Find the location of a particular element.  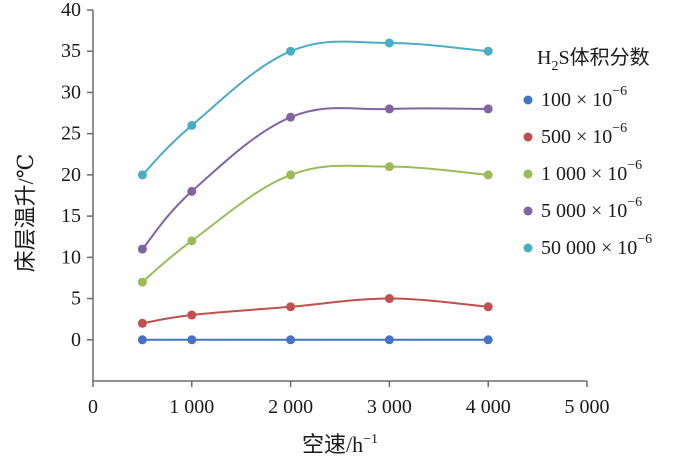

y-tick-label: 40 is located at coordinates (71, 10).